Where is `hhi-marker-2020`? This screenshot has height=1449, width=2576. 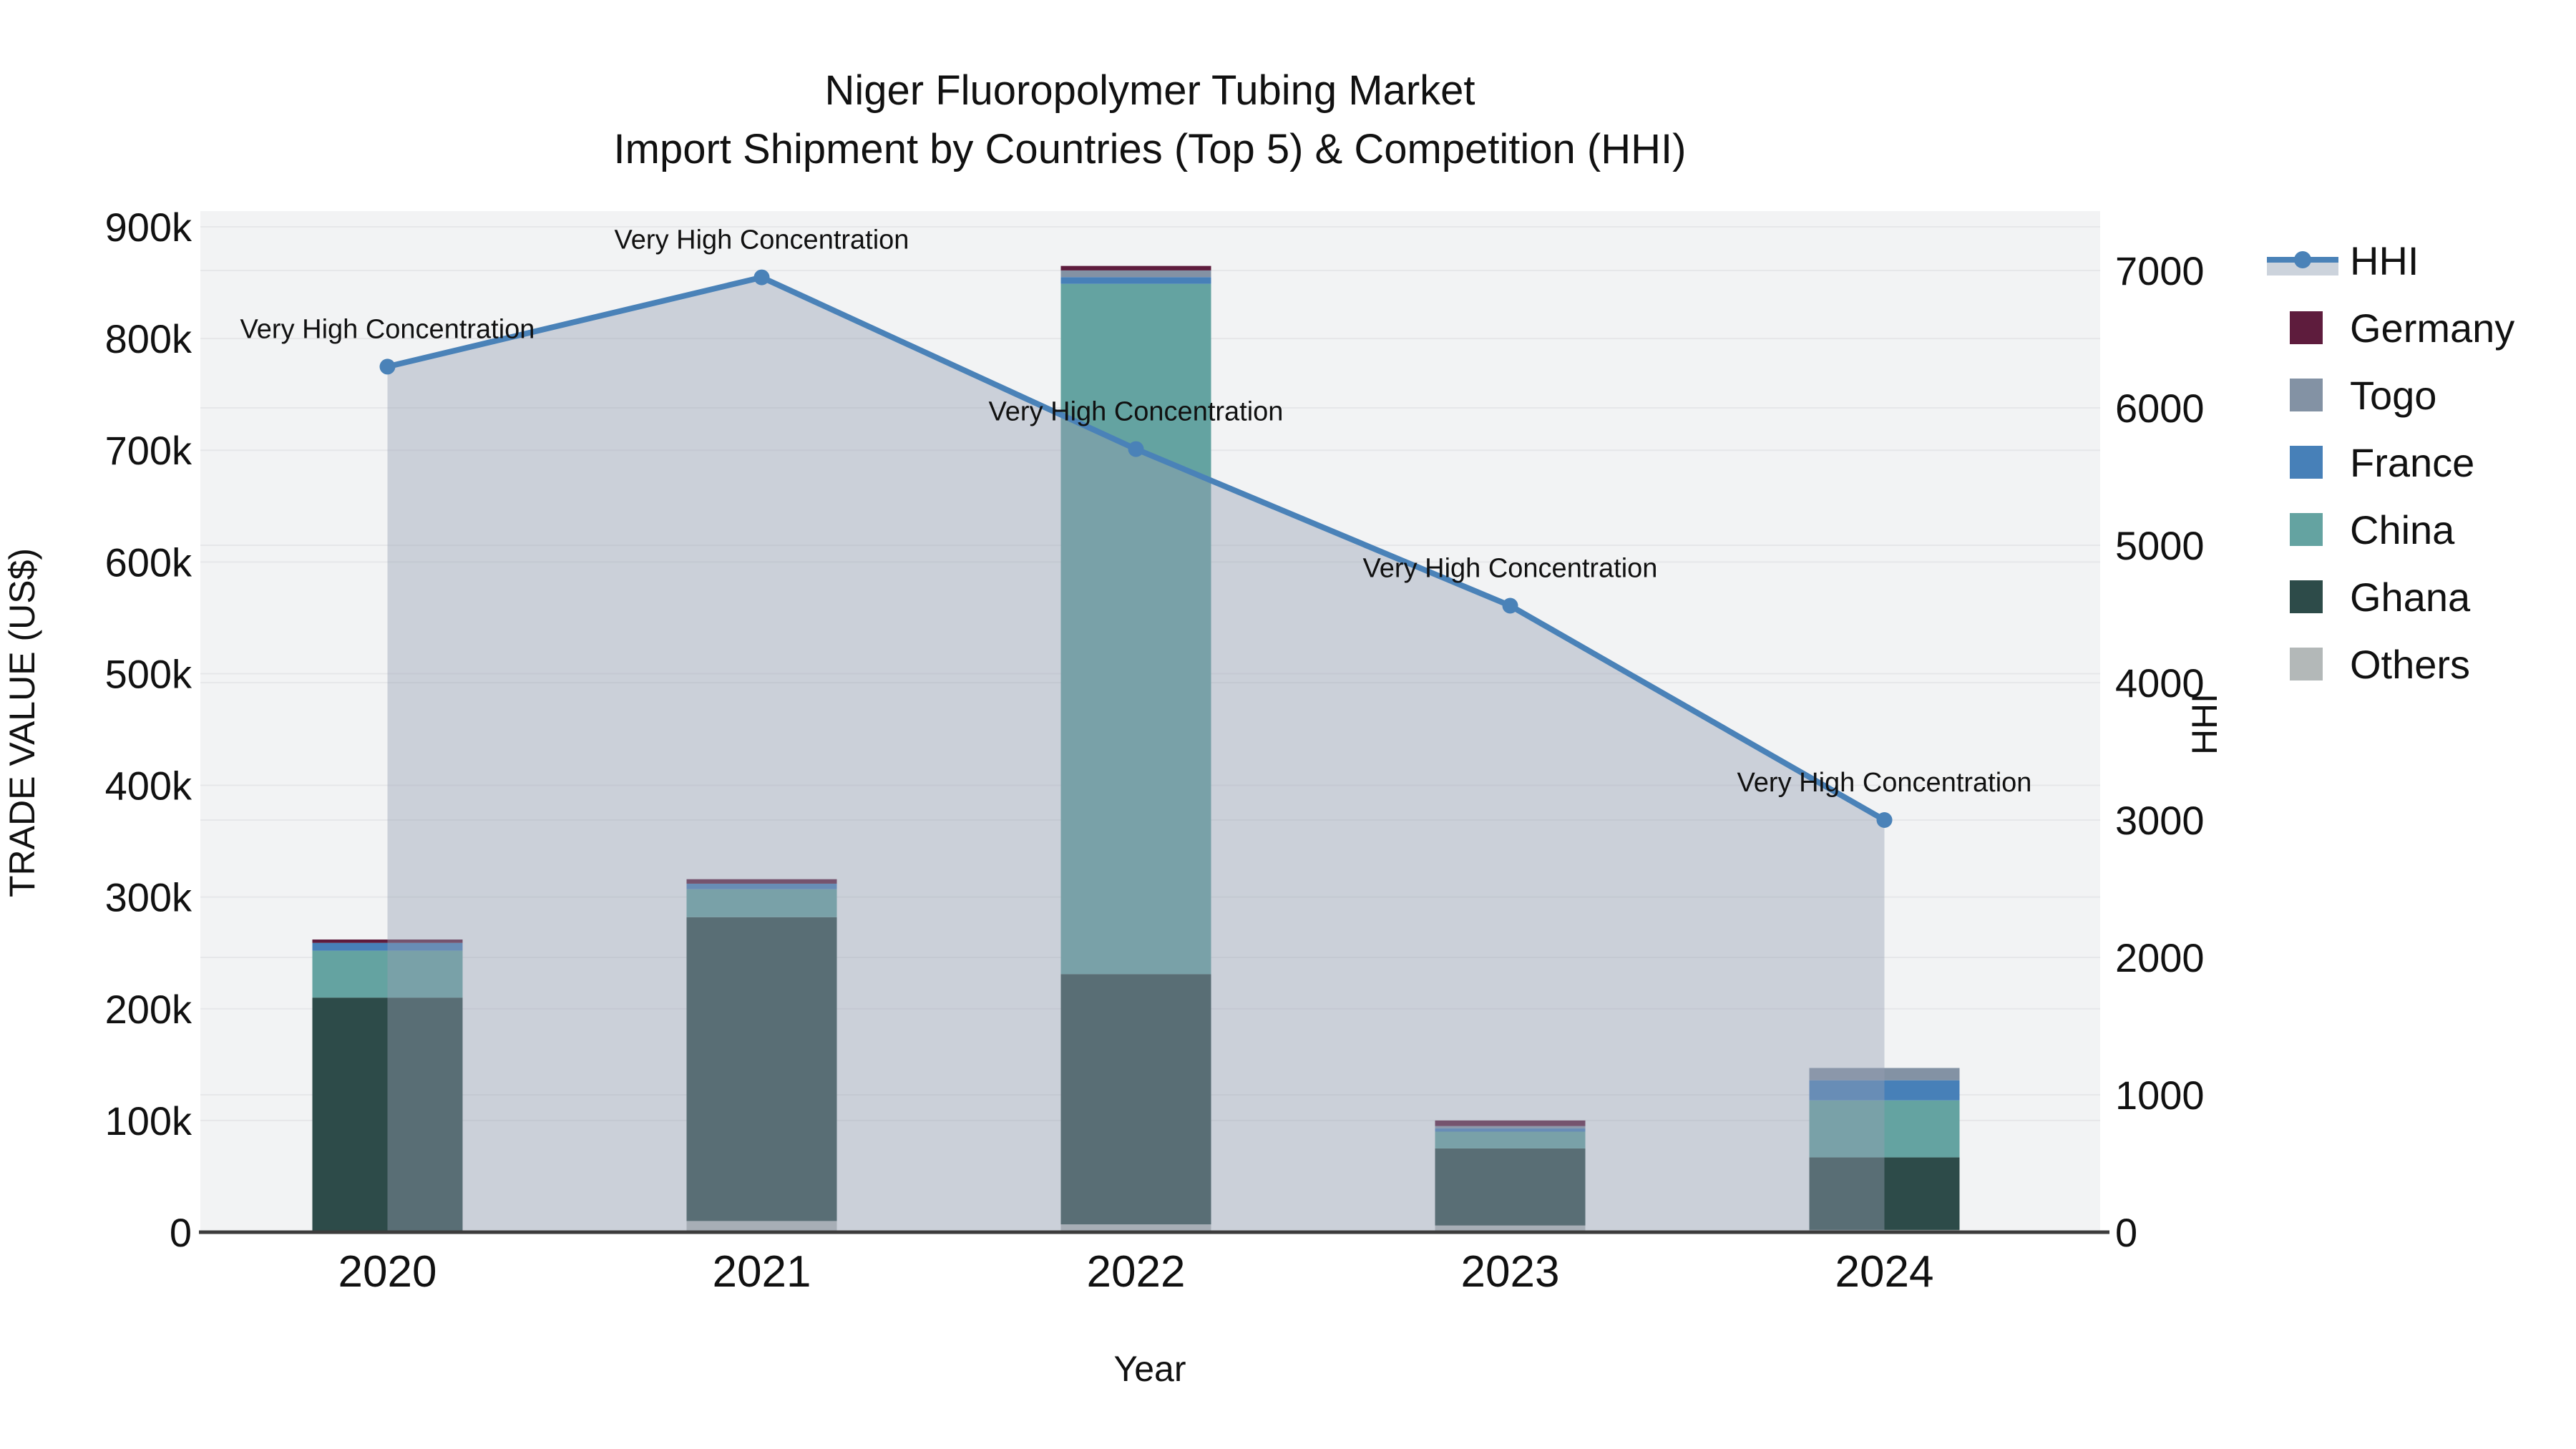 hhi-marker-2020 is located at coordinates (387, 366).